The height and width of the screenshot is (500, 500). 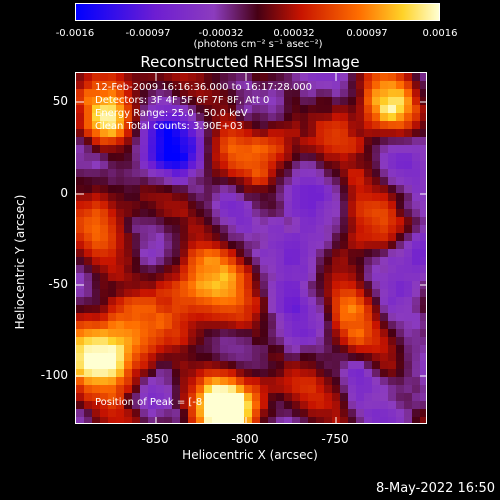 I want to click on x-tick-label: -750, so click(x=335, y=439).